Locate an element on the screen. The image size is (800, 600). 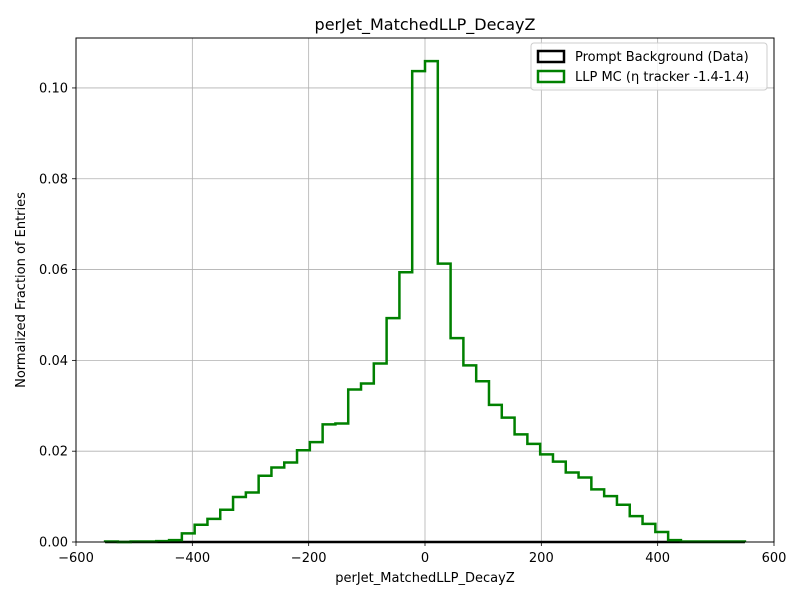
x-tick-label: −400 is located at coordinates (192, 558).